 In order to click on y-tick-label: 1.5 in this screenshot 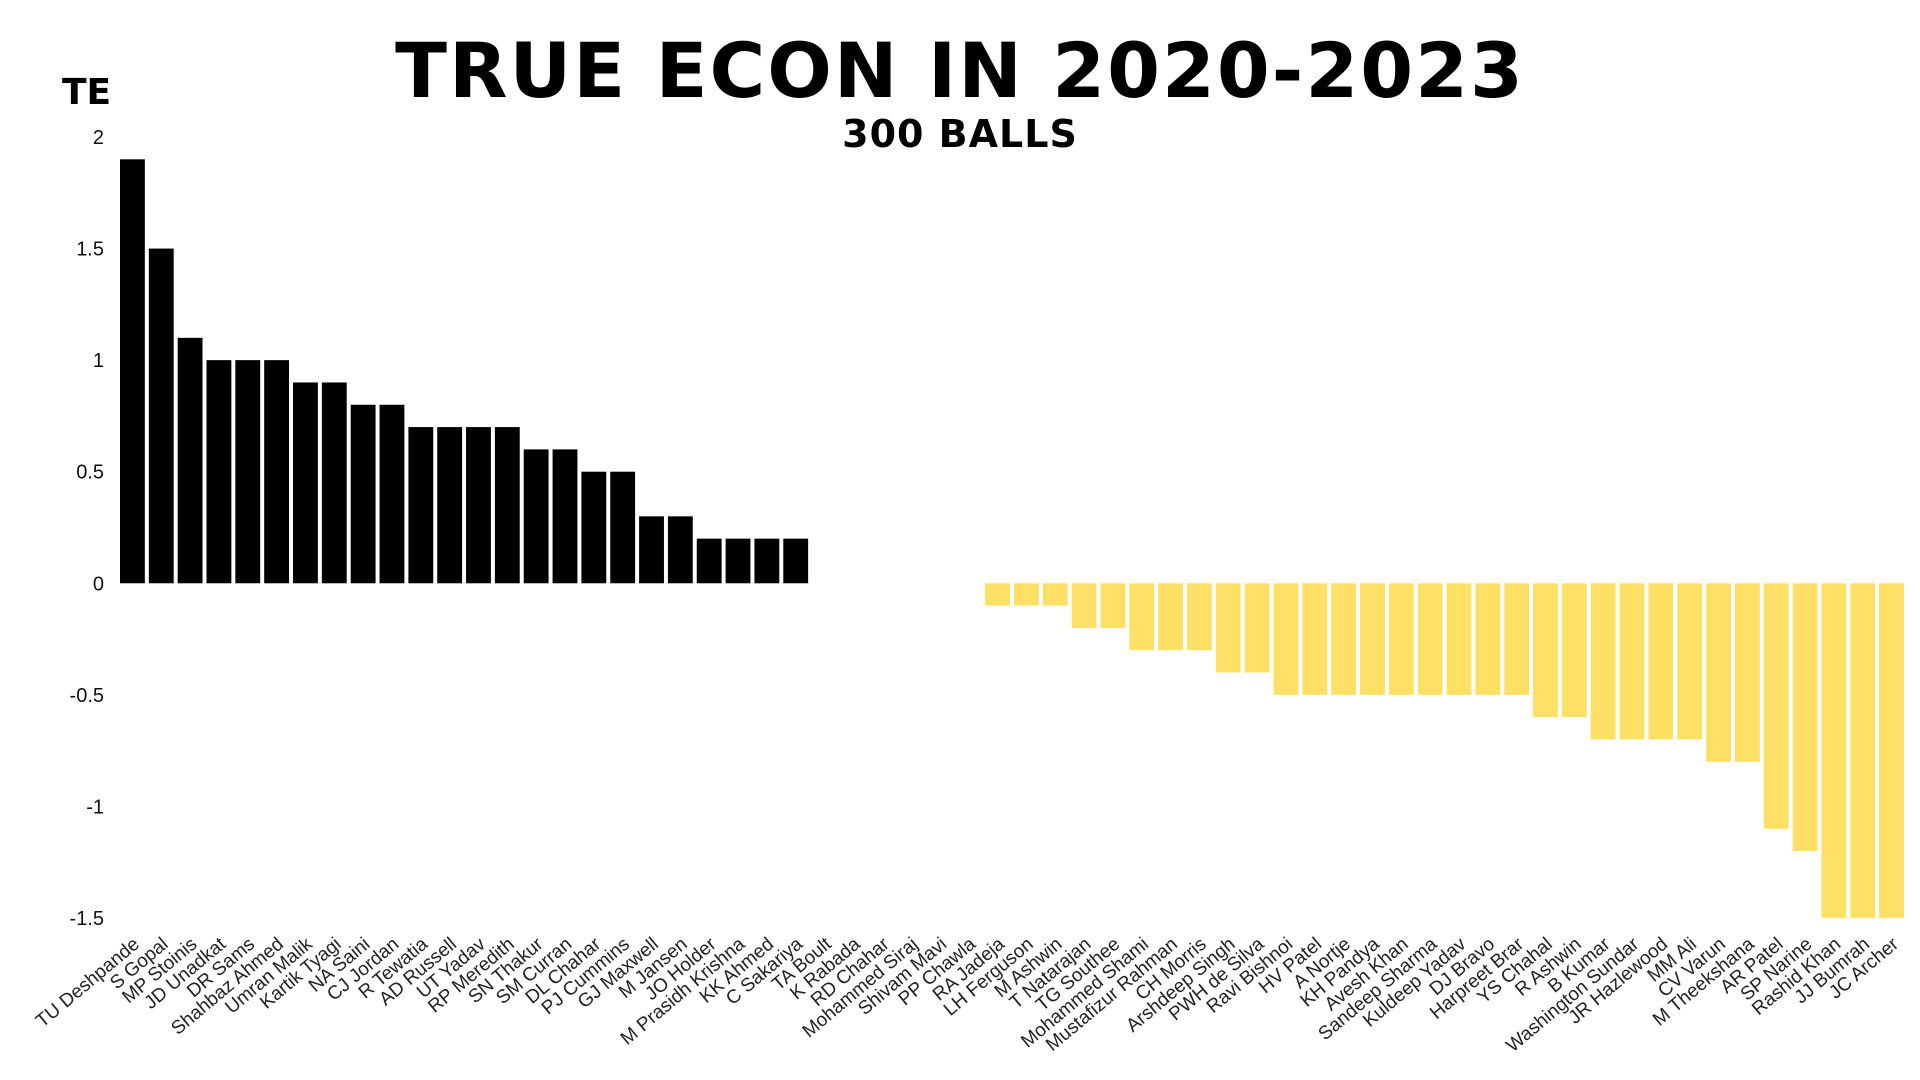, I will do `click(90, 250)`.